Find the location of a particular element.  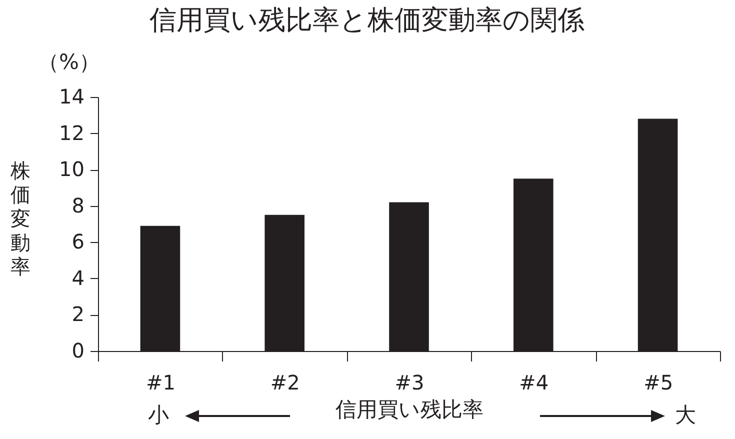

y-tick-label: 2 is located at coordinates (78, 314).